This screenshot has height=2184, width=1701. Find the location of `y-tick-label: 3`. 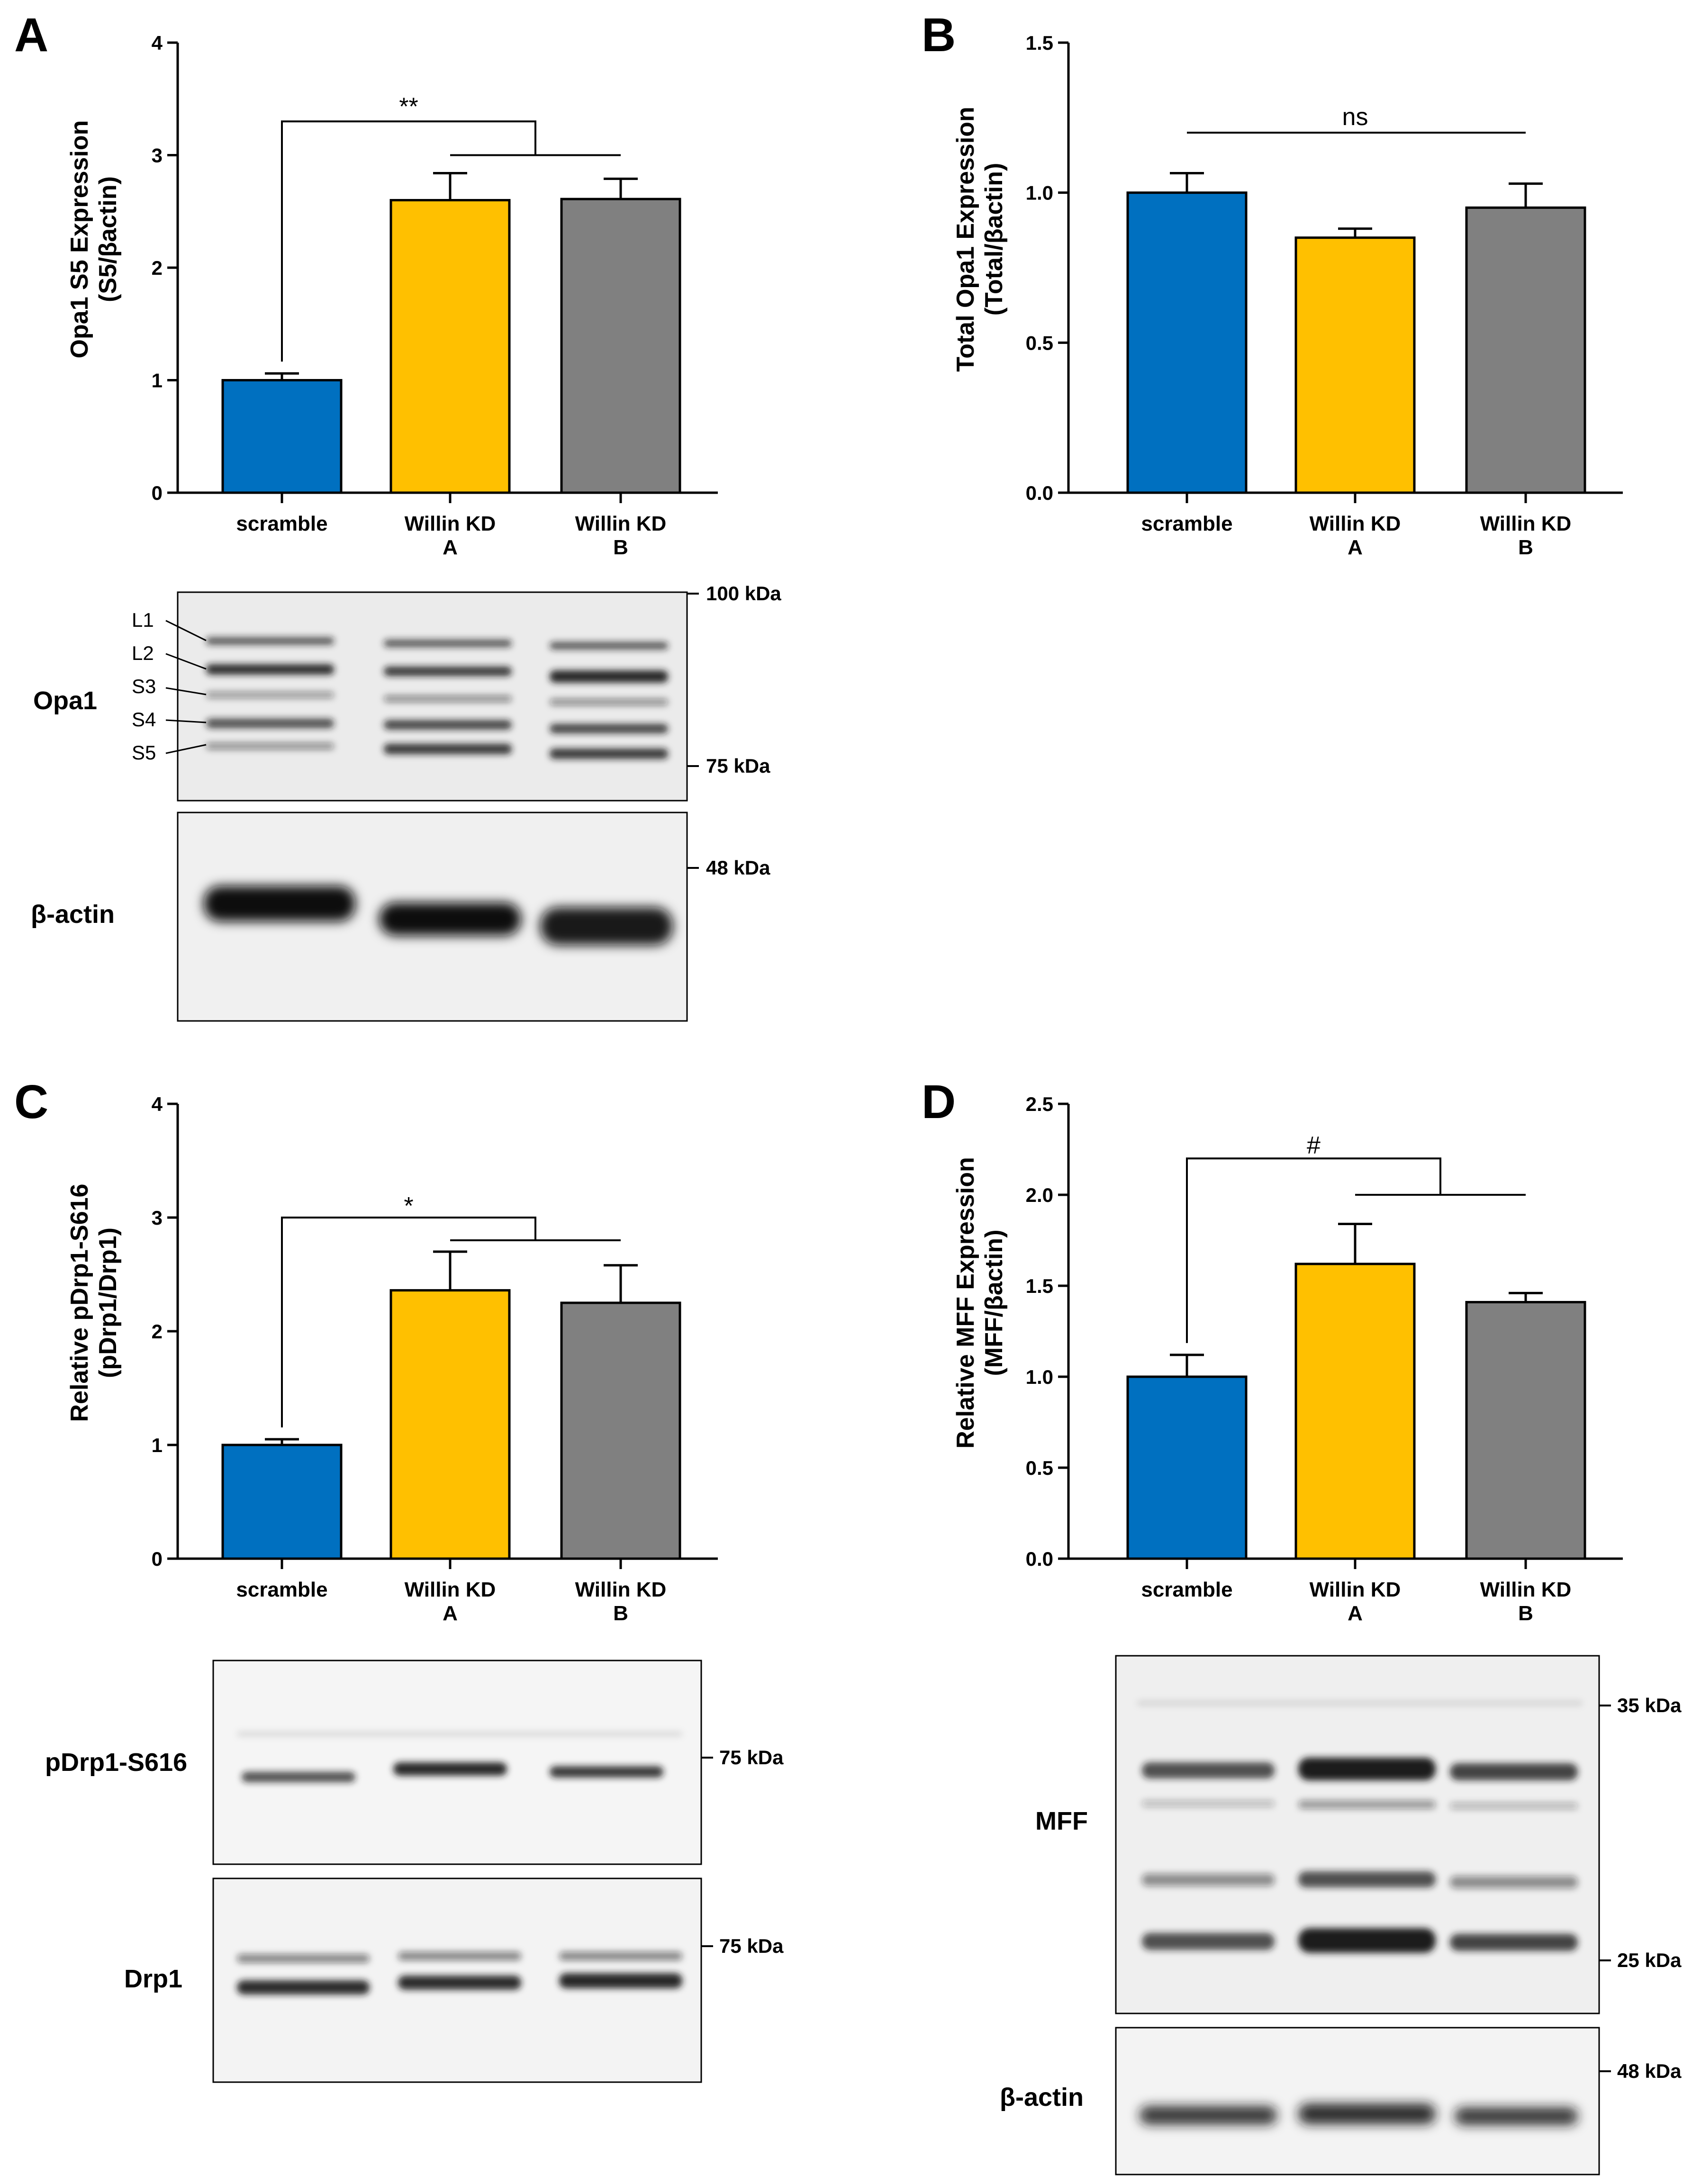

y-tick-label: 3 is located at coordinates (157, 155).